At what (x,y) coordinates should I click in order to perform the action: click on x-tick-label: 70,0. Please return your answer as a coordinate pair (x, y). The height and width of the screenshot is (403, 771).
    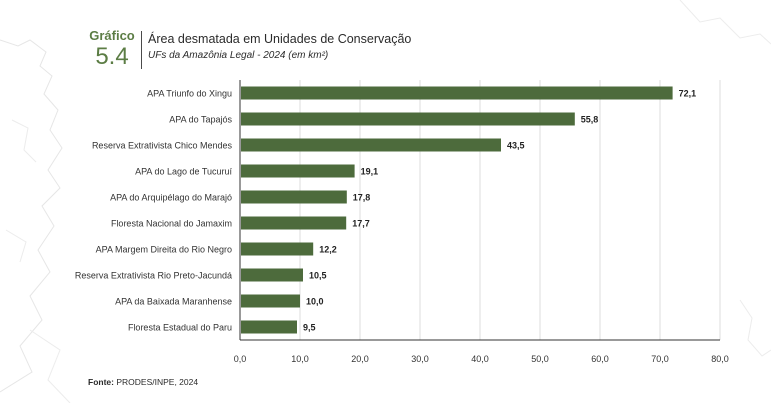
    Looking at the image, I should click on (660, 359).